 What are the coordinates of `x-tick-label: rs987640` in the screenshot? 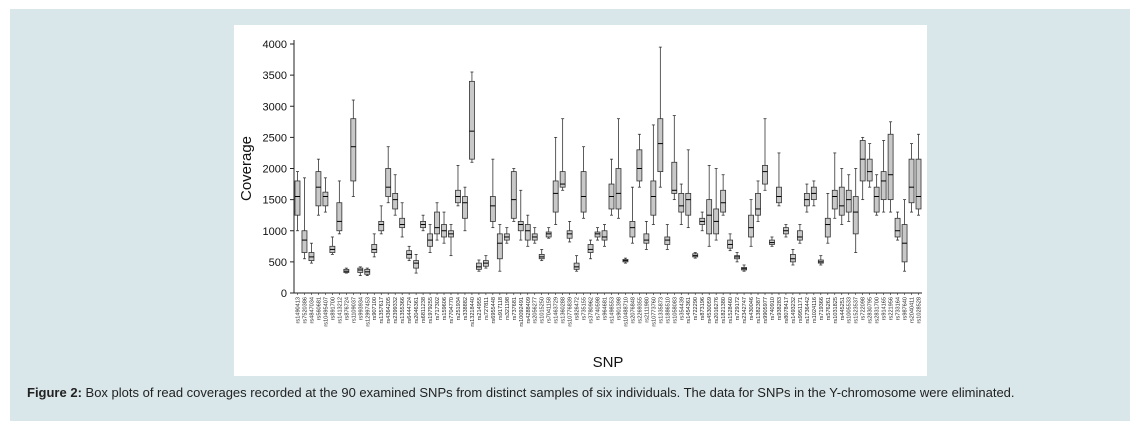 It's located at (906, 308).